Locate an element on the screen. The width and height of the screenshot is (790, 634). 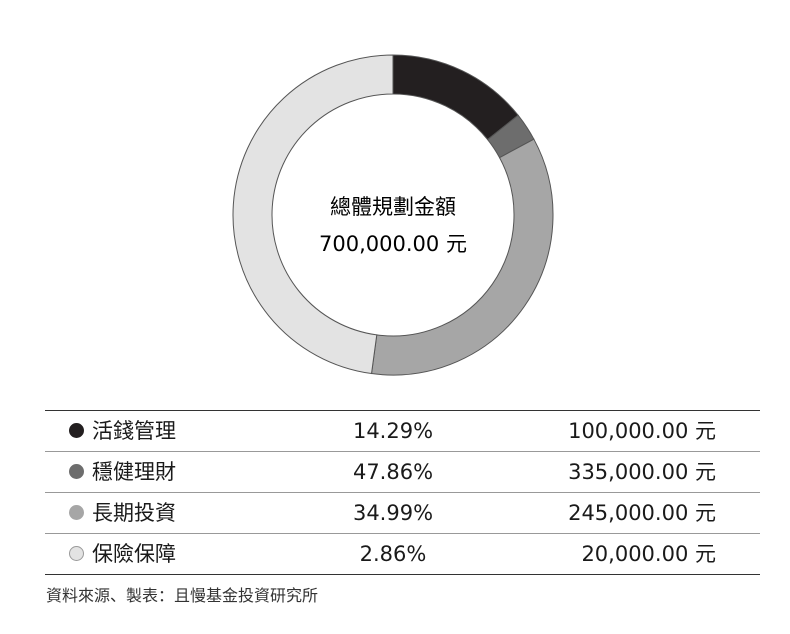
amount-label: 100,000.00 元 is located at coordinates (642, 431).